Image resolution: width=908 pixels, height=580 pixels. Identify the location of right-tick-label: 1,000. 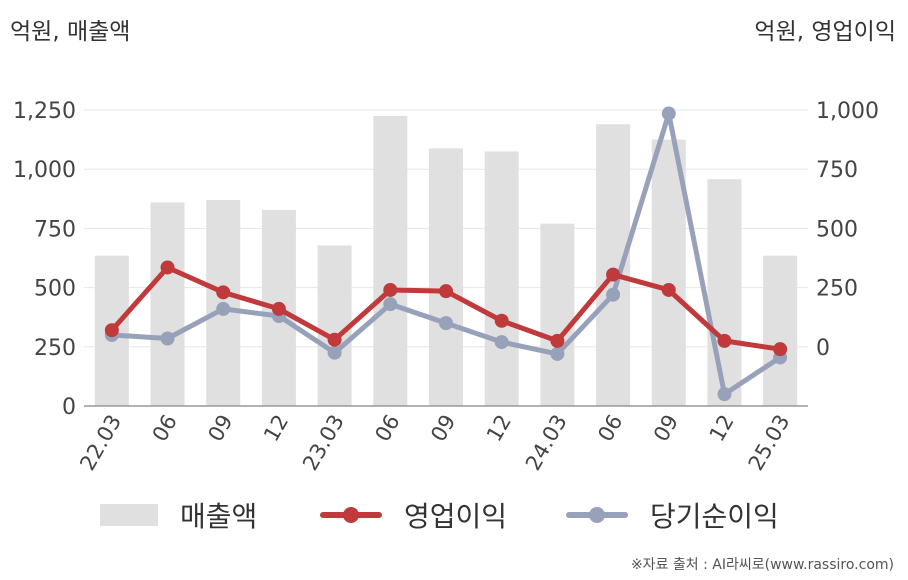
(847, 111).